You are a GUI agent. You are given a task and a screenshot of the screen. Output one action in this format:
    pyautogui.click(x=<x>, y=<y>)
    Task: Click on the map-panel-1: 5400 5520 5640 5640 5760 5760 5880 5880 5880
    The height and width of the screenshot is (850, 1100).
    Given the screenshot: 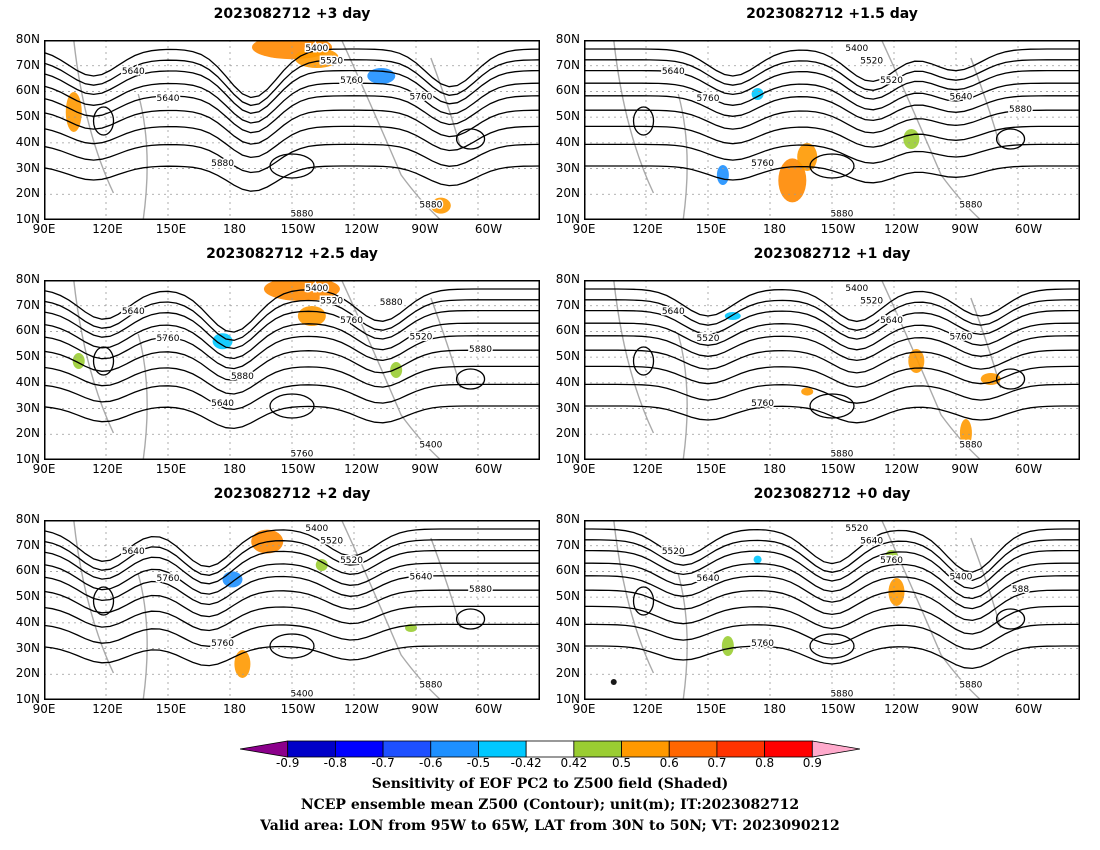 What is the action you would take?
    pyautogui.click(x=292, y=130)
    